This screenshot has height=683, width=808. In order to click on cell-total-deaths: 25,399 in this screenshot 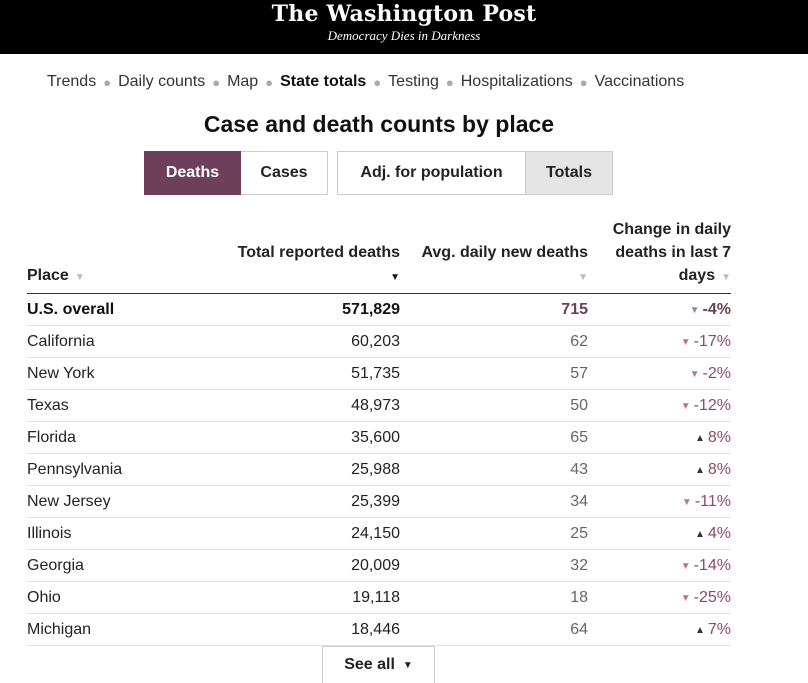, I will do `click(309, 501)`.